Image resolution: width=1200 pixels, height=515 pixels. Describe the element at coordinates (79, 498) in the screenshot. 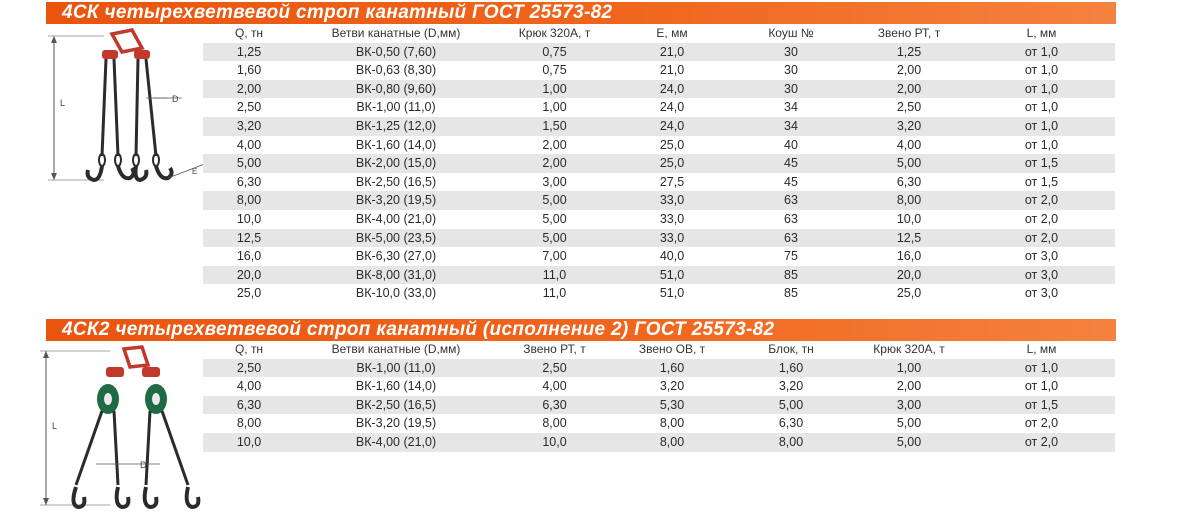

I see `hook-icon` at that location.